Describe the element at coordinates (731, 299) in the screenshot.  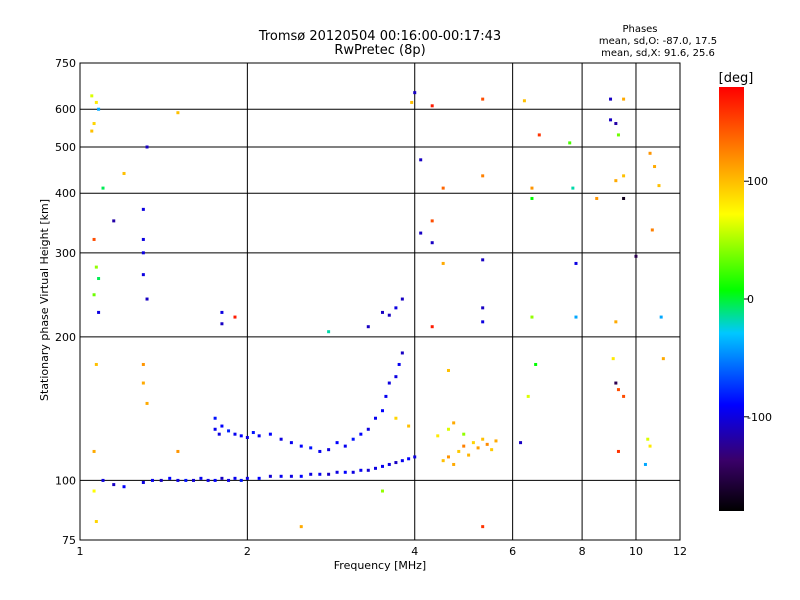
I see `phase-colorbar` at that location.